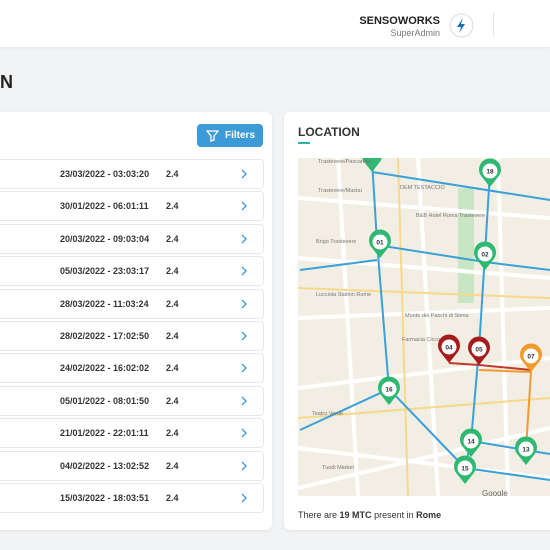 The image size is (550, 550). I want to click on divider, so click(493, 24).